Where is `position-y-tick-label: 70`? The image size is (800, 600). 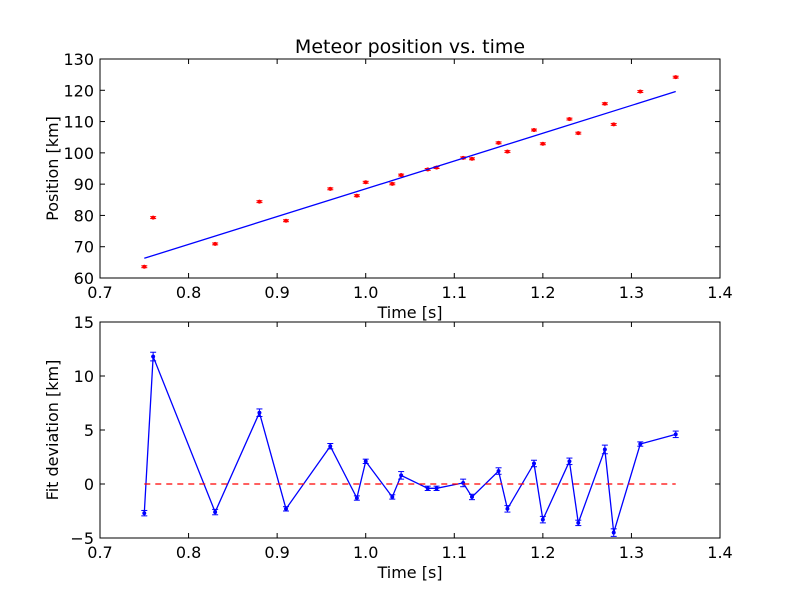
position-y-tick-label: 70 is located at coordinates (84, 247).